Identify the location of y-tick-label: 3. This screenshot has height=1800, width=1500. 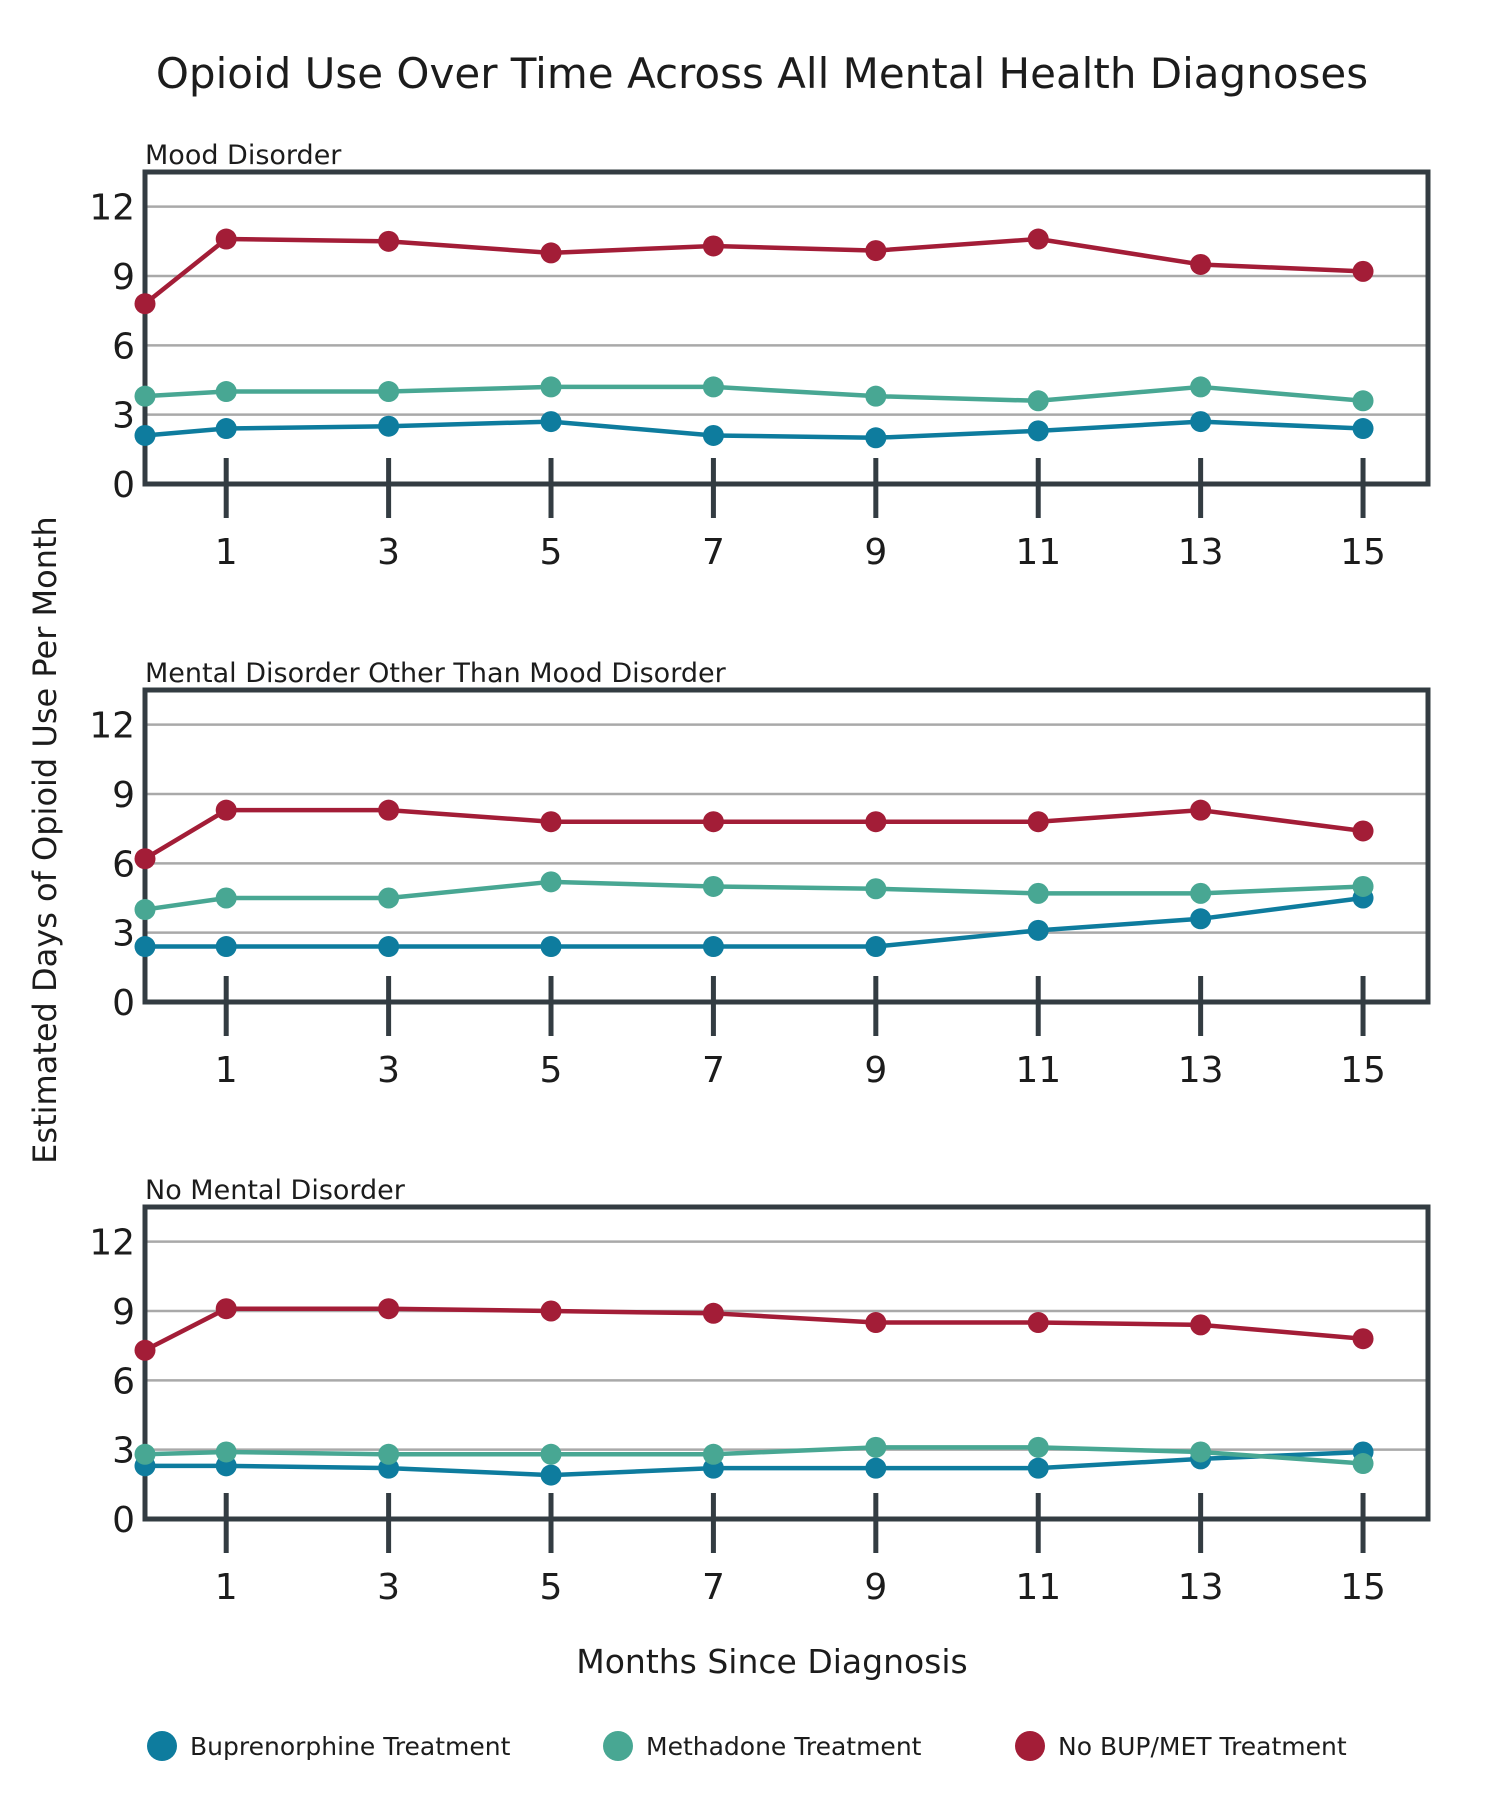
(123, 416).